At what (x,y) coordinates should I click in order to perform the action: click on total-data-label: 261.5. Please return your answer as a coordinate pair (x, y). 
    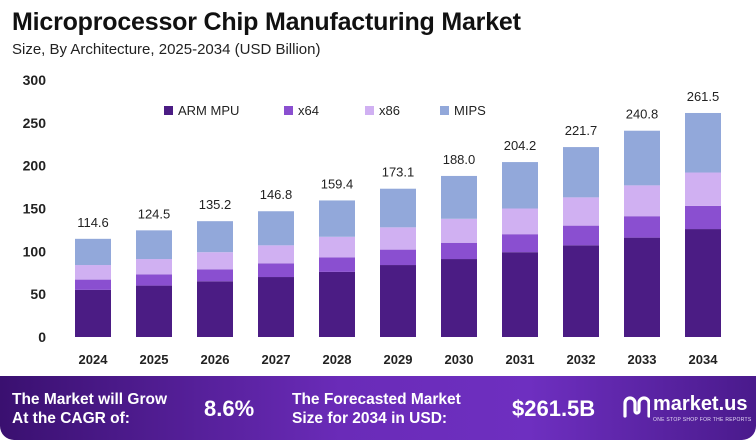
    Looking at the image, I should click on (703, 96).